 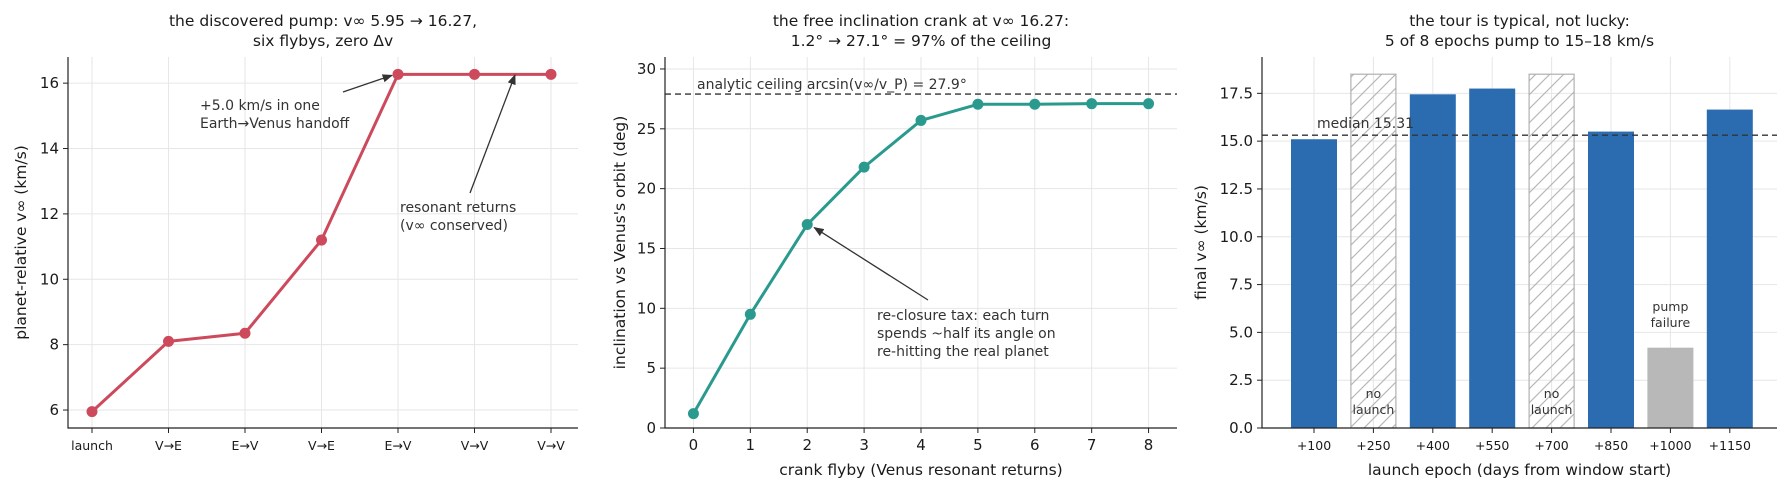 I want to click on x-tick-label: 6, so click(x=1035, y=445).